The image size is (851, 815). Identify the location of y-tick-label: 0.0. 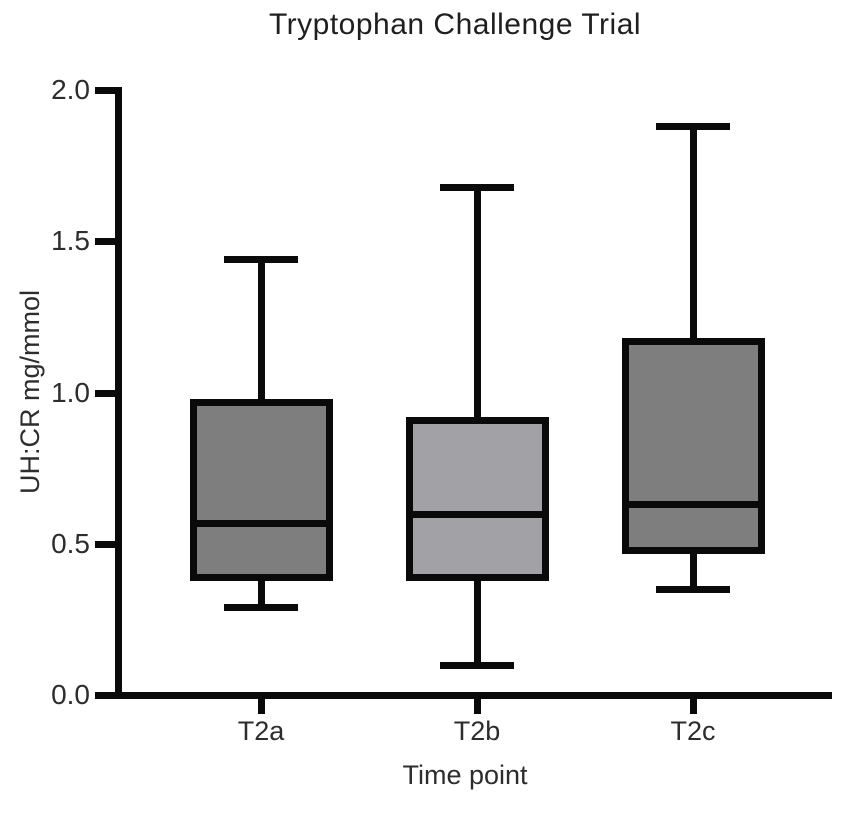
(70, 694).